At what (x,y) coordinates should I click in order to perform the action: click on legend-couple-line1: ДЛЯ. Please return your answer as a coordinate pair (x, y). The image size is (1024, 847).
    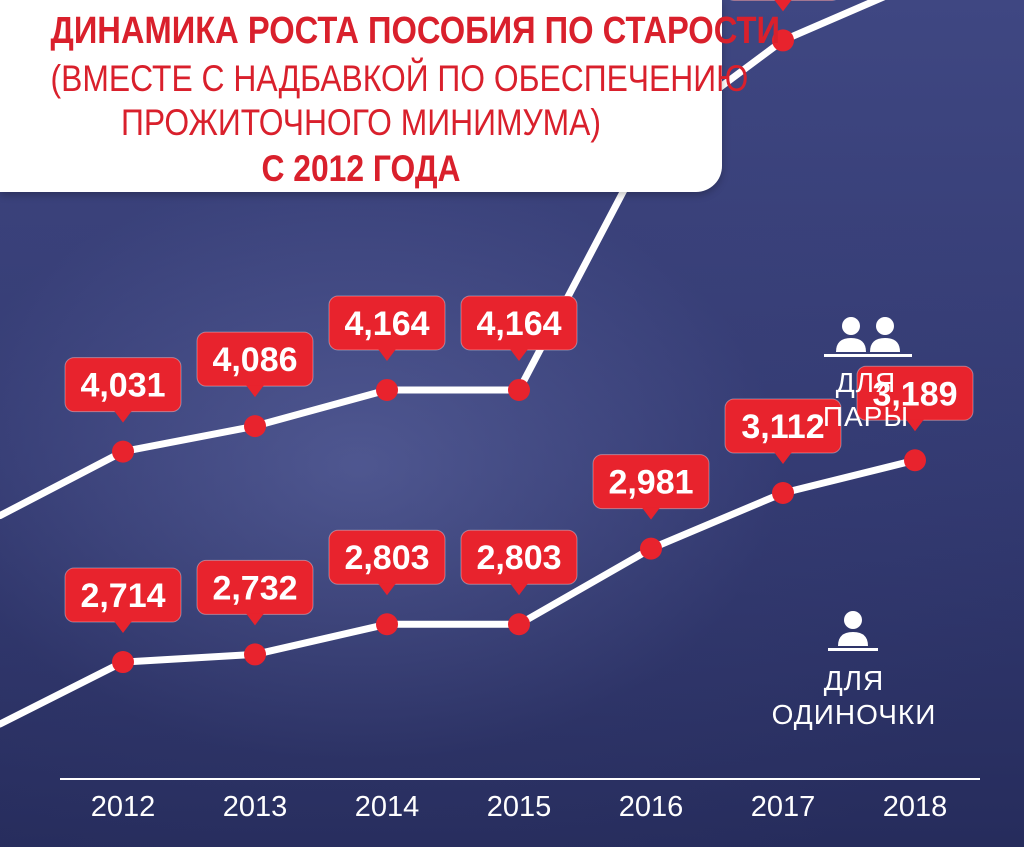
    Looking at the image, I should click on (866, 382).